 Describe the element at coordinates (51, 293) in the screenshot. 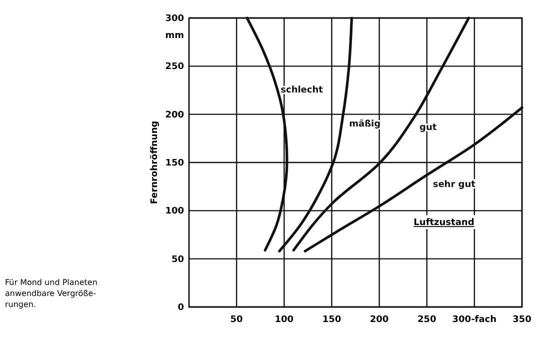

I see `text: Für Mond und Planeten anwendbare Vergröße- rungen.` at that location.